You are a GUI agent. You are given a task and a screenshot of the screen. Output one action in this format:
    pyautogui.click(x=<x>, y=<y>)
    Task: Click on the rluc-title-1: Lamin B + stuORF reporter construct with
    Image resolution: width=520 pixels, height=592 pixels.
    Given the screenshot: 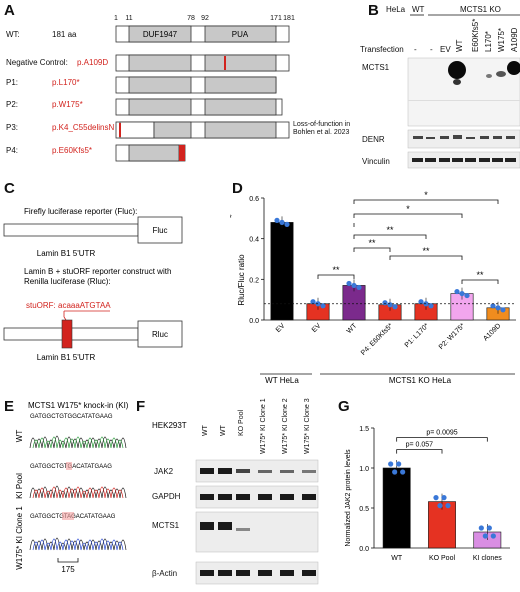 What is the action you would take?
    pyautogui.click(x=97, y=271)
    